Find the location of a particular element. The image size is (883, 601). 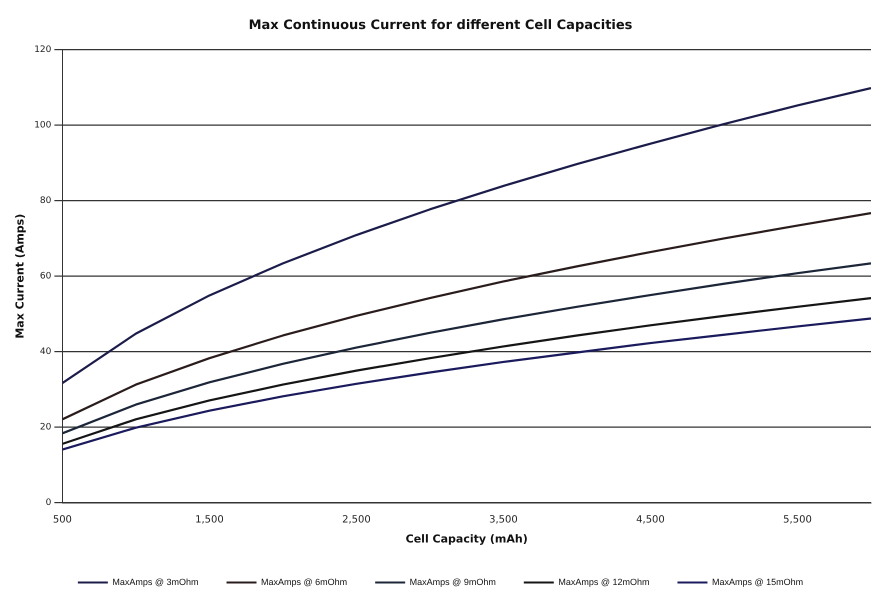

legend-label: MaxAmps @ 15mOhm is located at coordinates (758, 581).